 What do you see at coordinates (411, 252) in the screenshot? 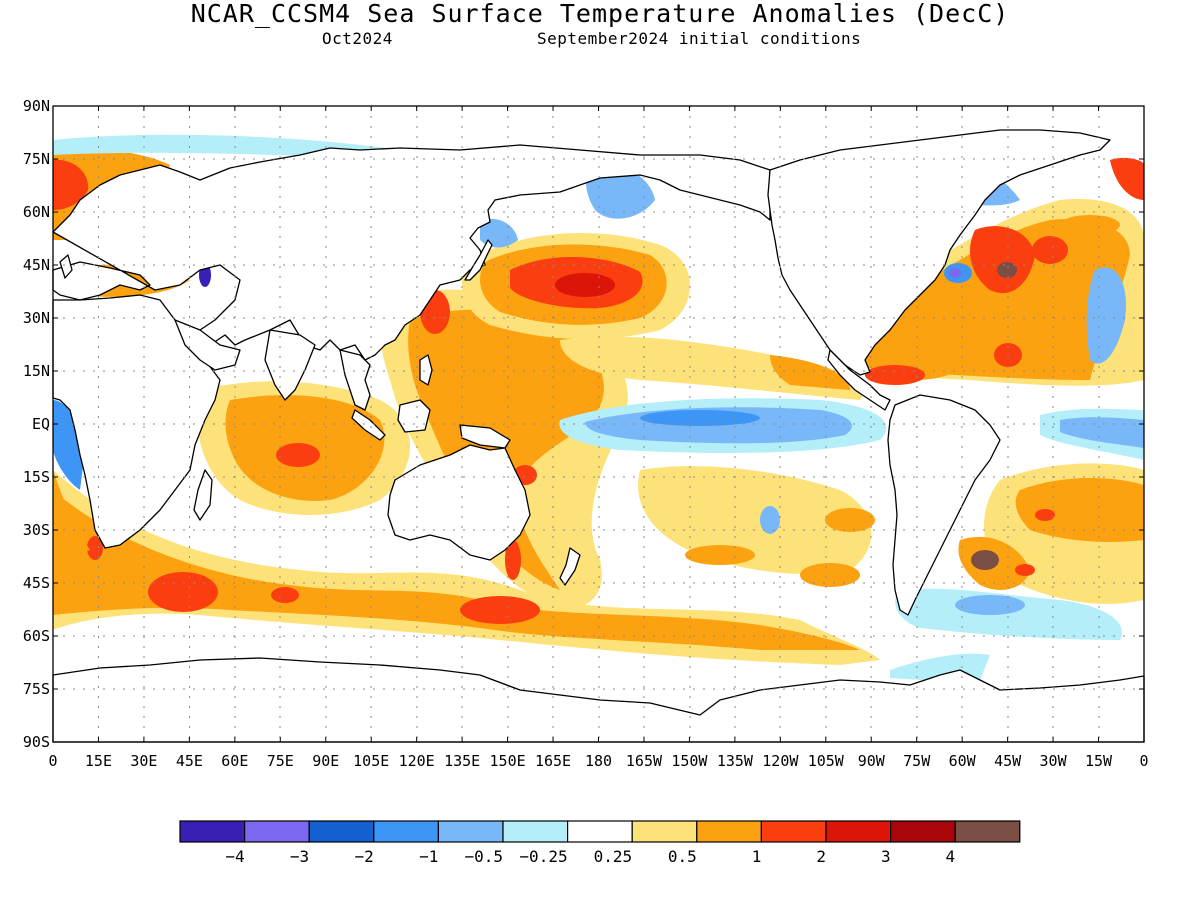
I see `eurasia-africa-outline` at bounding box center [411, 252].